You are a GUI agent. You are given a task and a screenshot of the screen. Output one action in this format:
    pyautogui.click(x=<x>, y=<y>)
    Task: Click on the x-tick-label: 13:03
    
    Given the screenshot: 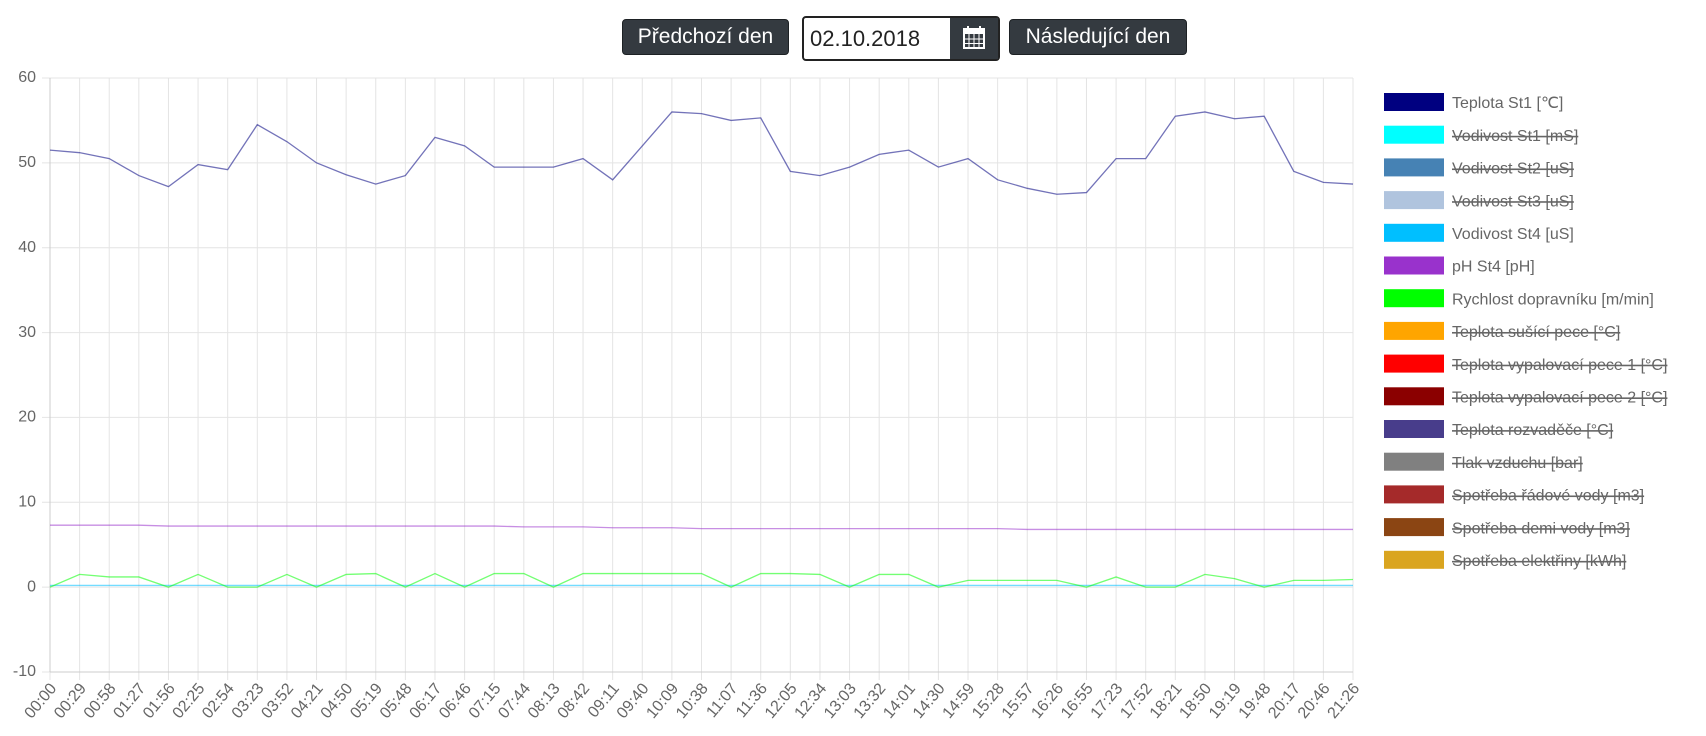 What is the action you would take?
    pyautogui.click(x=840, y=701)
    